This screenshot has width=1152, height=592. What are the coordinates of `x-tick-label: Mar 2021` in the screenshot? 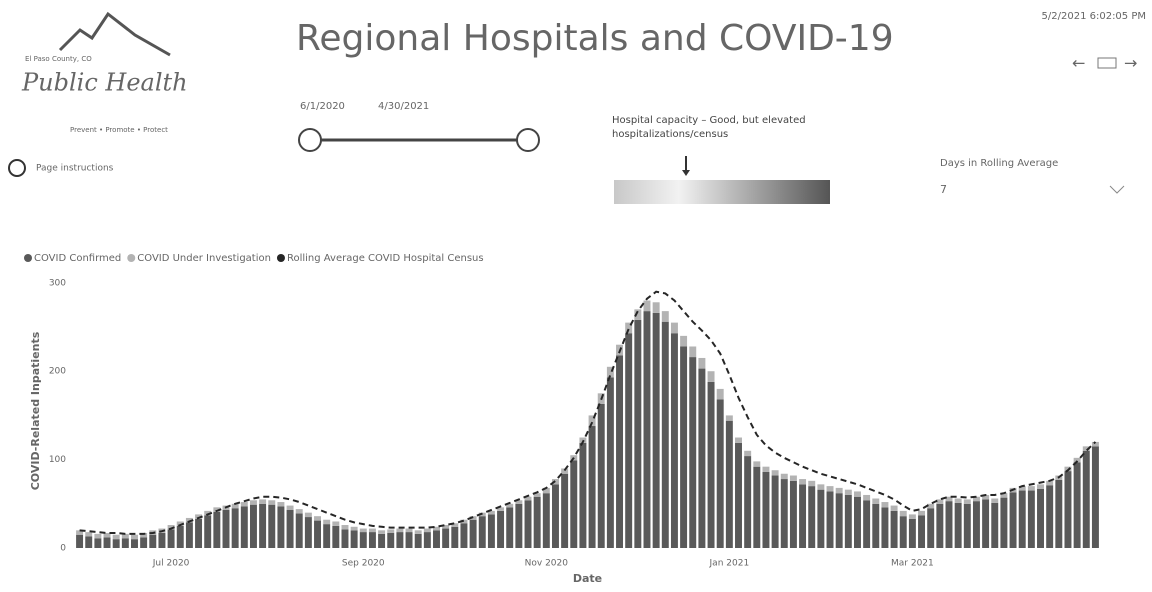 It's located at (912, 564).